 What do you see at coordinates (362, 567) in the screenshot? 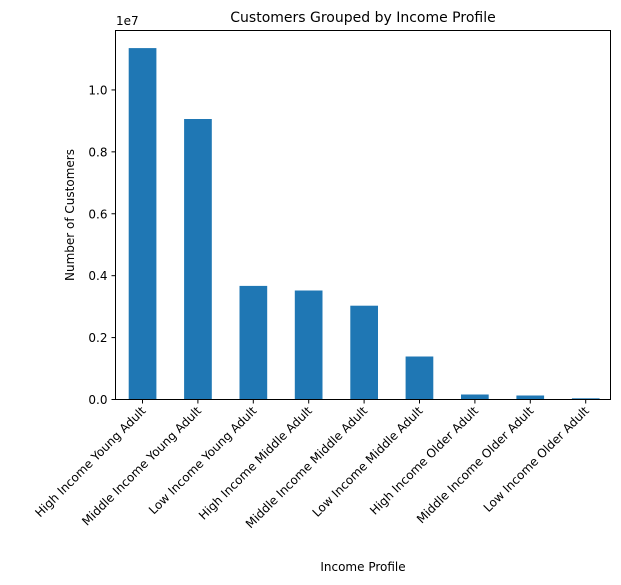
I see `x-axis-label: Income Profile` at bounding box center [362, 567].